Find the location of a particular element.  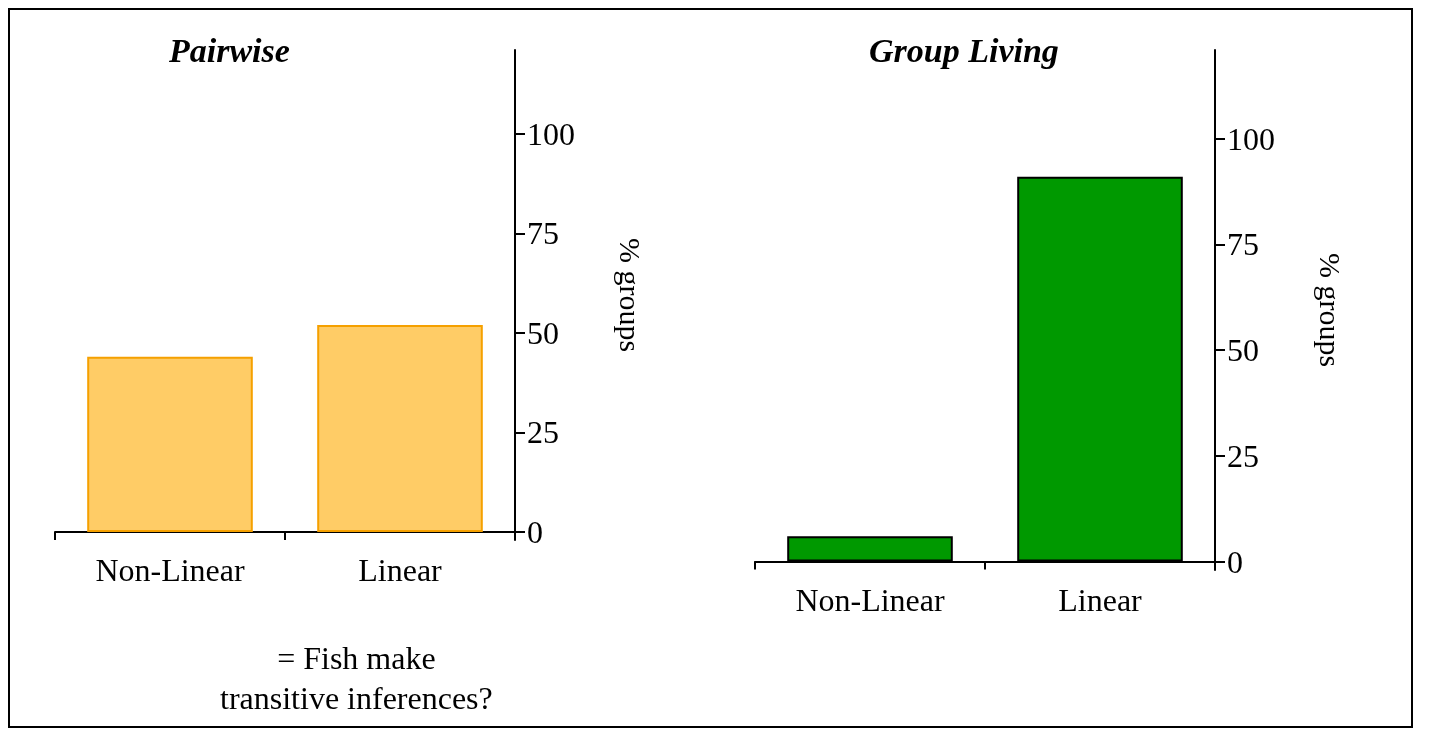

chart-title: Group Living is located at coordinates (964, 50).